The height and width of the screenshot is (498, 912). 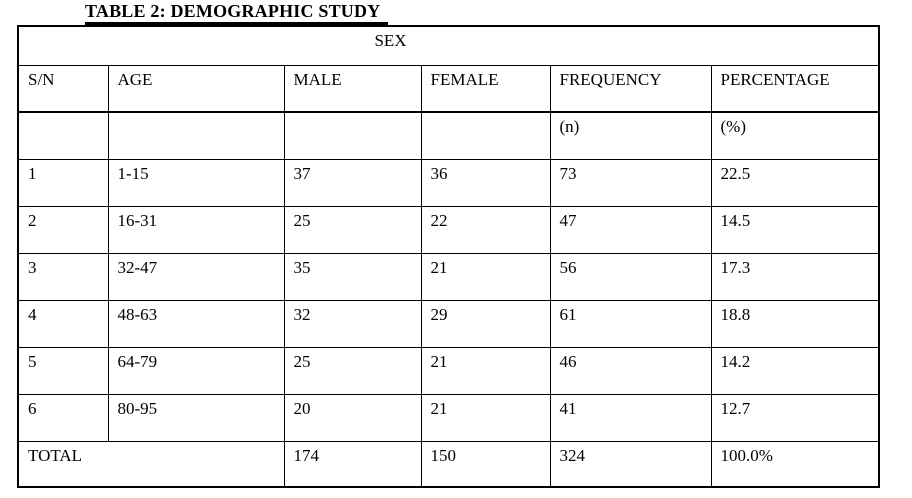 What do you see at coordinates (63, 182) in the screenshot?
I see `cell-sn: 1` at bounding box center [63, 182].